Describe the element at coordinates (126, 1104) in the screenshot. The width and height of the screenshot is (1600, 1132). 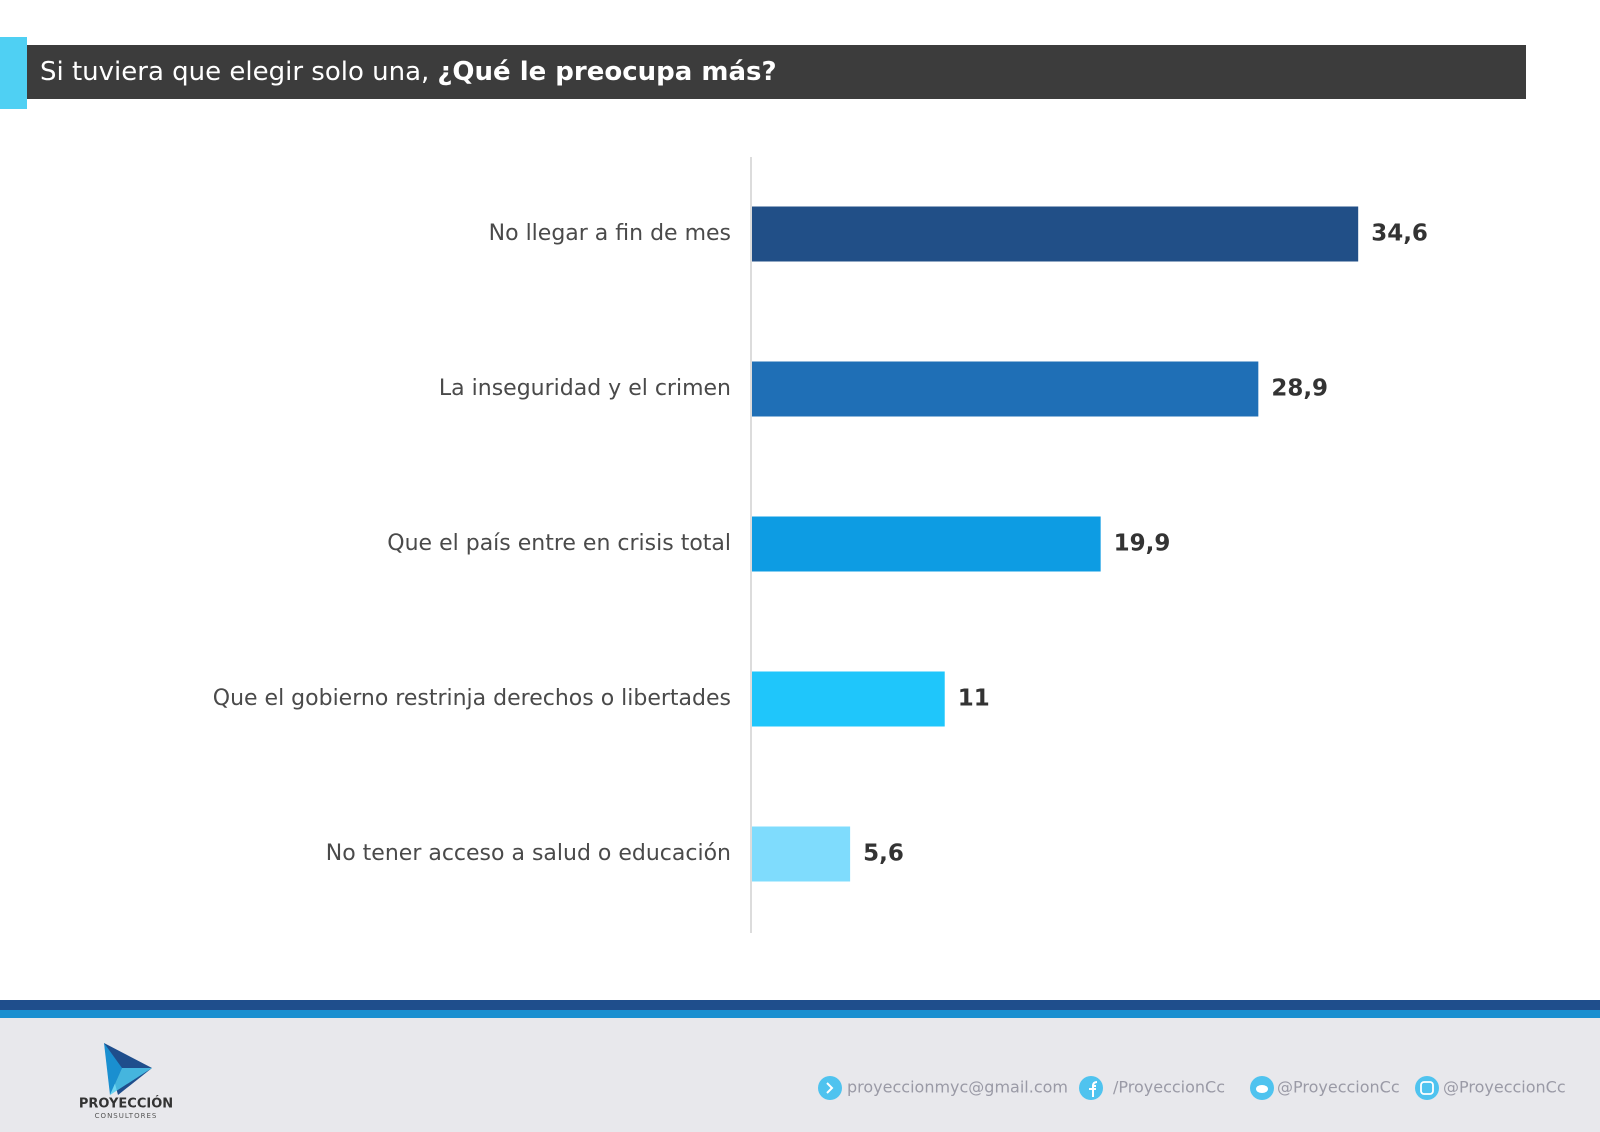
I see `brand: PROYECCIÓN` at that location.